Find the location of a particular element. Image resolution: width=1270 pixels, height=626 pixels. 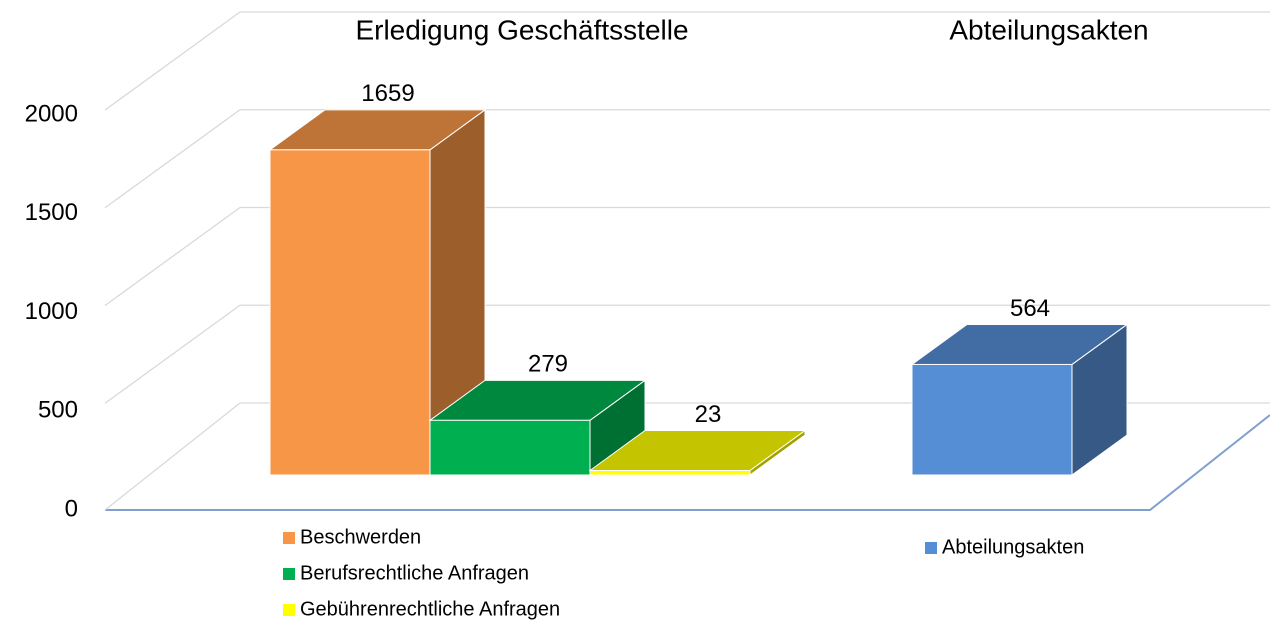

x-axis is located at coordinates (687, 462).